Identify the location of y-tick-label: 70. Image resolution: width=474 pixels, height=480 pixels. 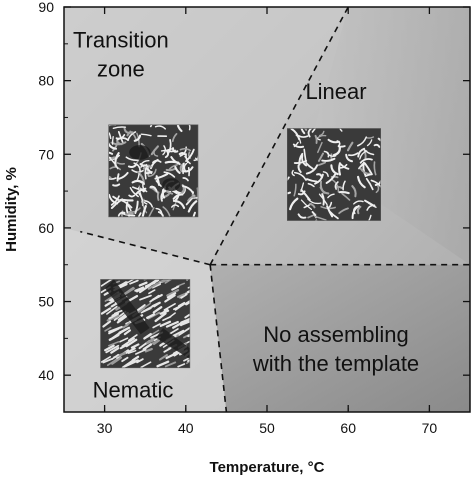
(46, 154).